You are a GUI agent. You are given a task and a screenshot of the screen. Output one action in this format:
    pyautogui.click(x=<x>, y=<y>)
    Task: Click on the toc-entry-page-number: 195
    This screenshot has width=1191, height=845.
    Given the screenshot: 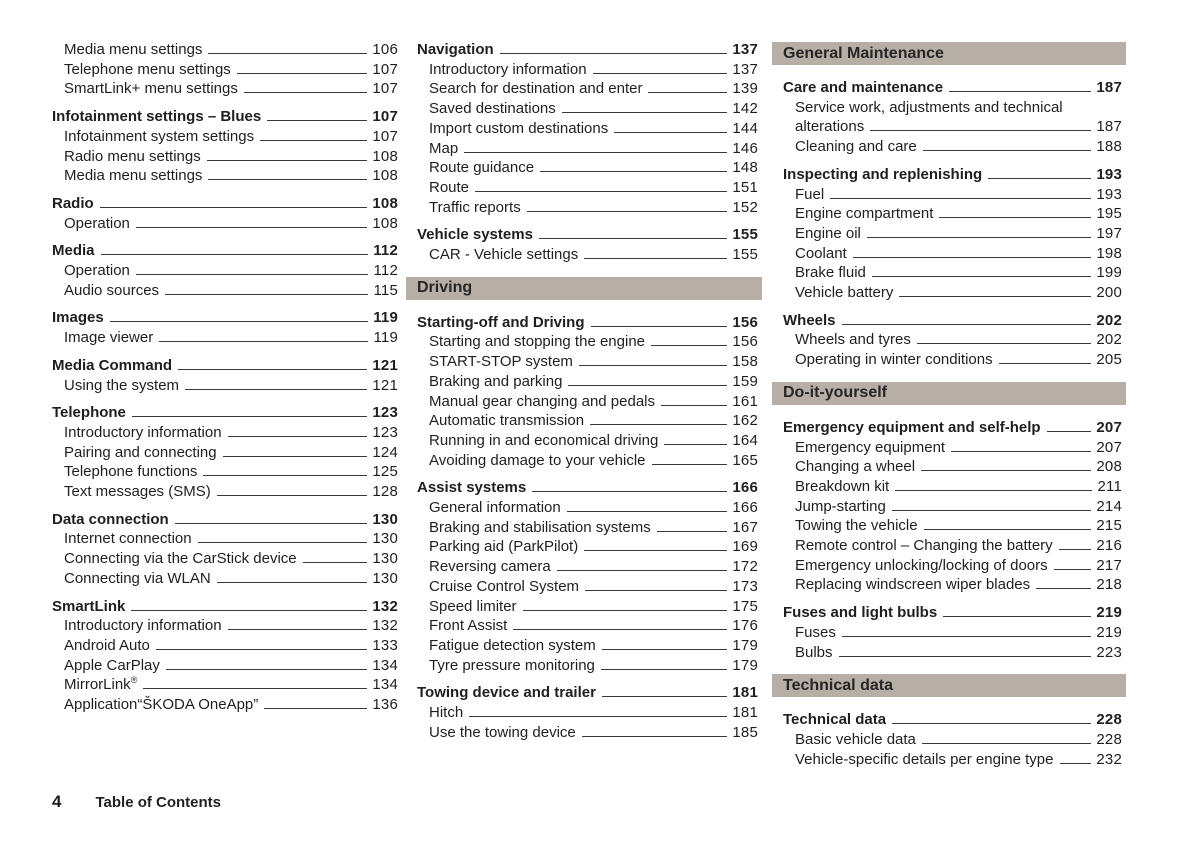 What is the action you would take?
    pyautogui.click(x=1109, y=214)
    